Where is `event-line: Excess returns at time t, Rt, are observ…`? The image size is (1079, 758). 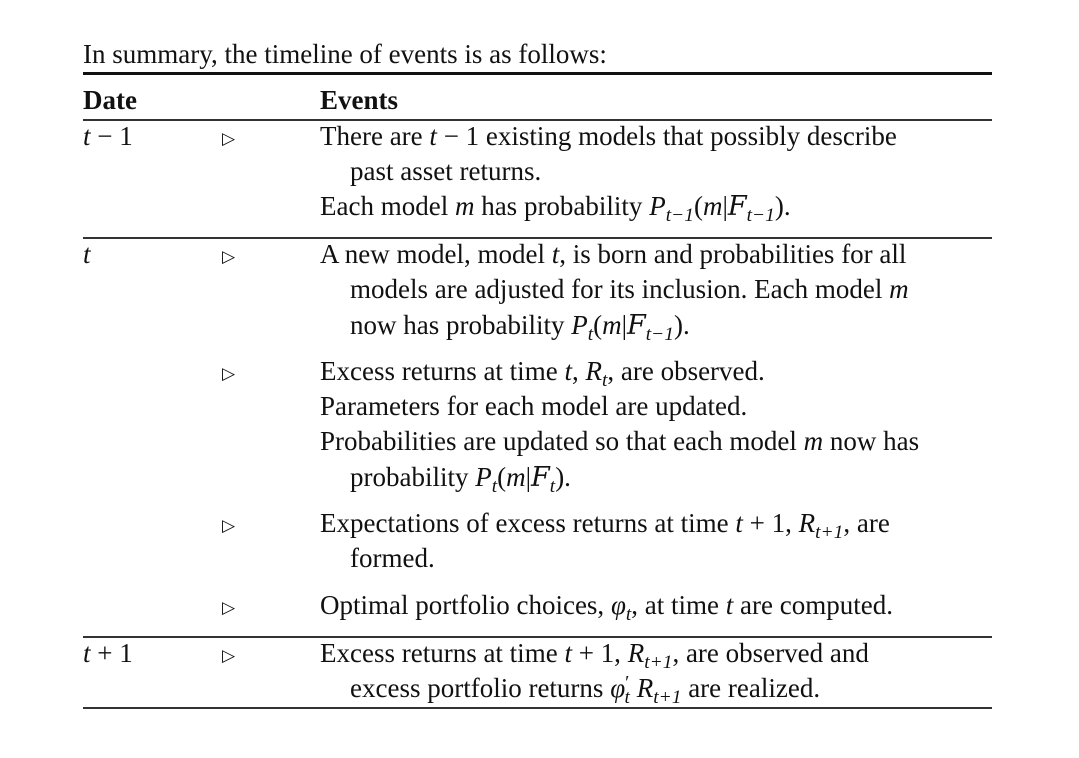
event-line: Excess returns at time t, Rt, are observ… is located at coordinates (542, 373).